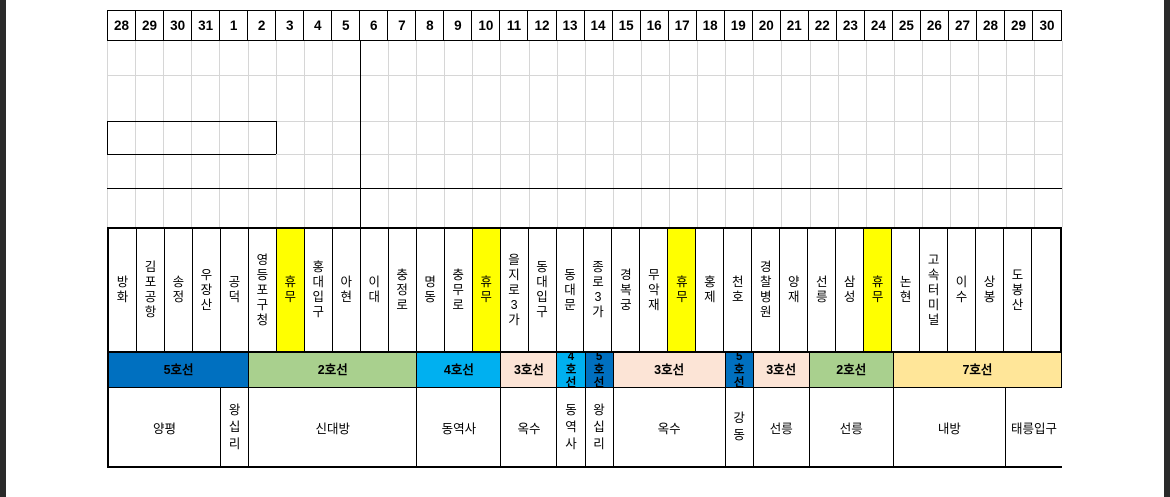 This screenshot has height=497, width=1170. What do you see at coordinates (514, 289) in the screenshot?
I see `station-name: 을지로3가` at bounding box center [514, 289].